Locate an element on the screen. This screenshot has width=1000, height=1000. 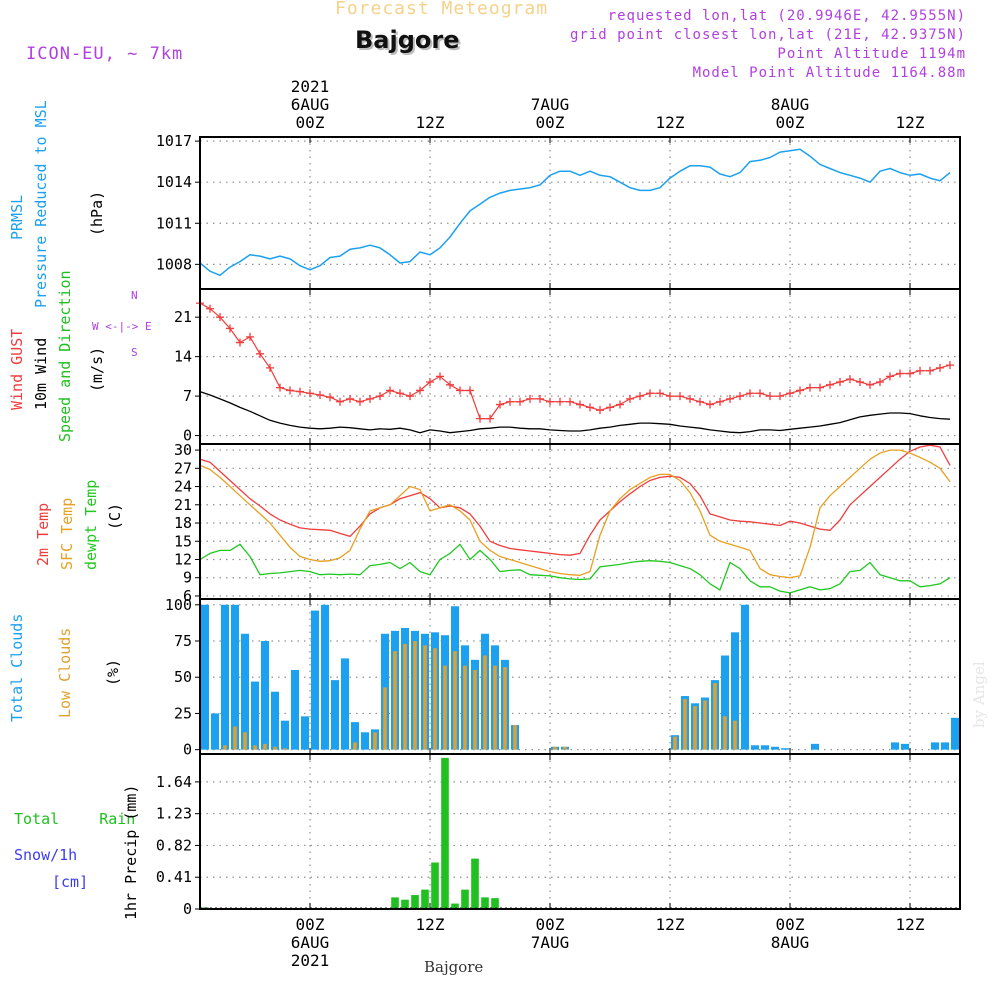
y-tick-label: 24 is located at coordinates (183, 487).